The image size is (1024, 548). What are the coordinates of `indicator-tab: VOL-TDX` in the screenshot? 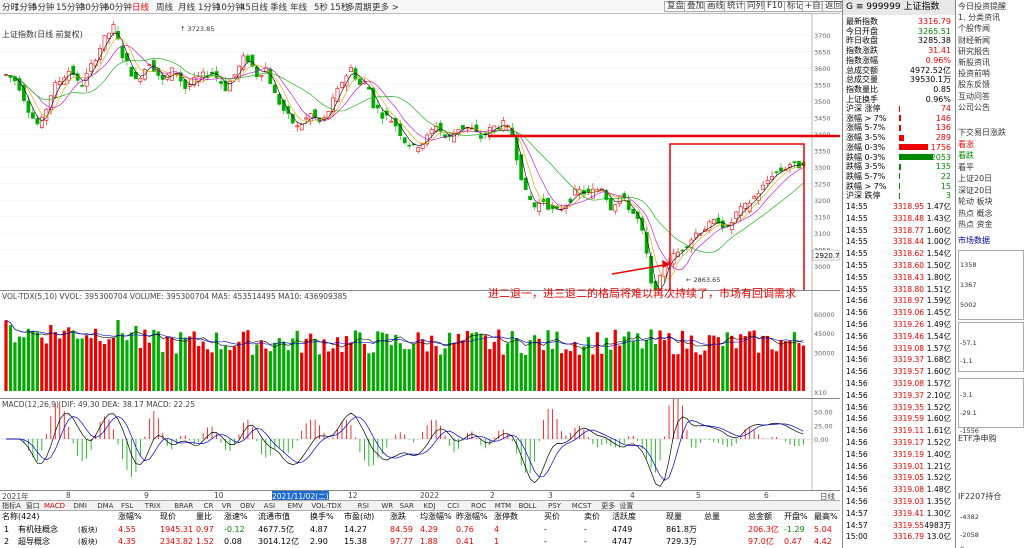 It's located at (326, 506).